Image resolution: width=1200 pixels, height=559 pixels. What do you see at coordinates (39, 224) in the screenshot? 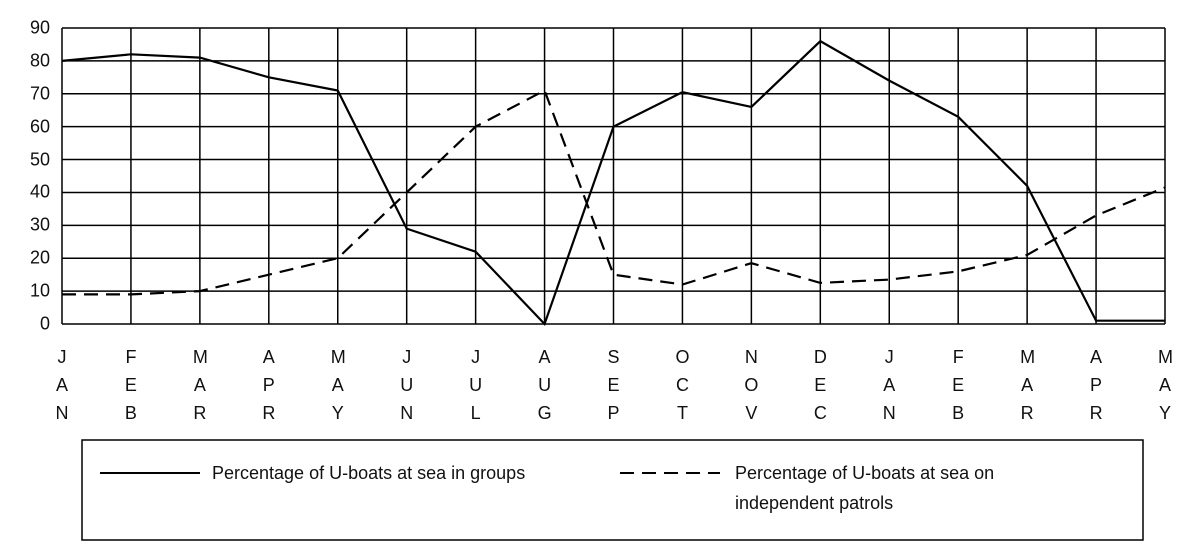
I see `y-tick-label: 30` at bounding box center [39, 224].